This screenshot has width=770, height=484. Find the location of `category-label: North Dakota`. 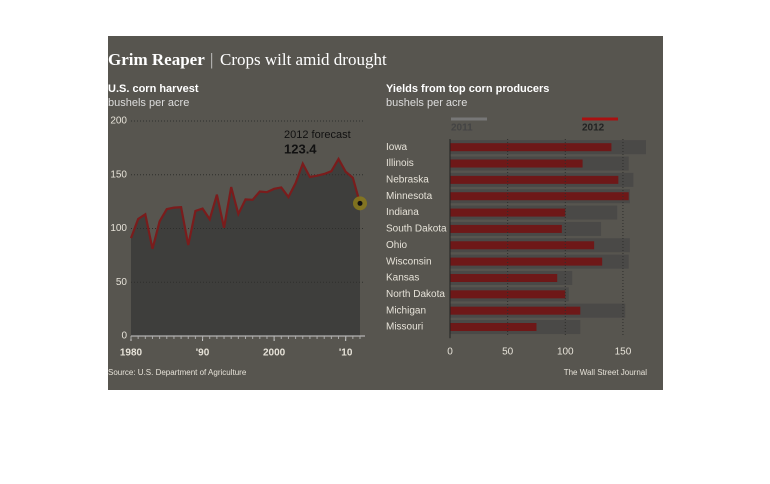

category-label: North Dakota is located at coordinates (415, 294).